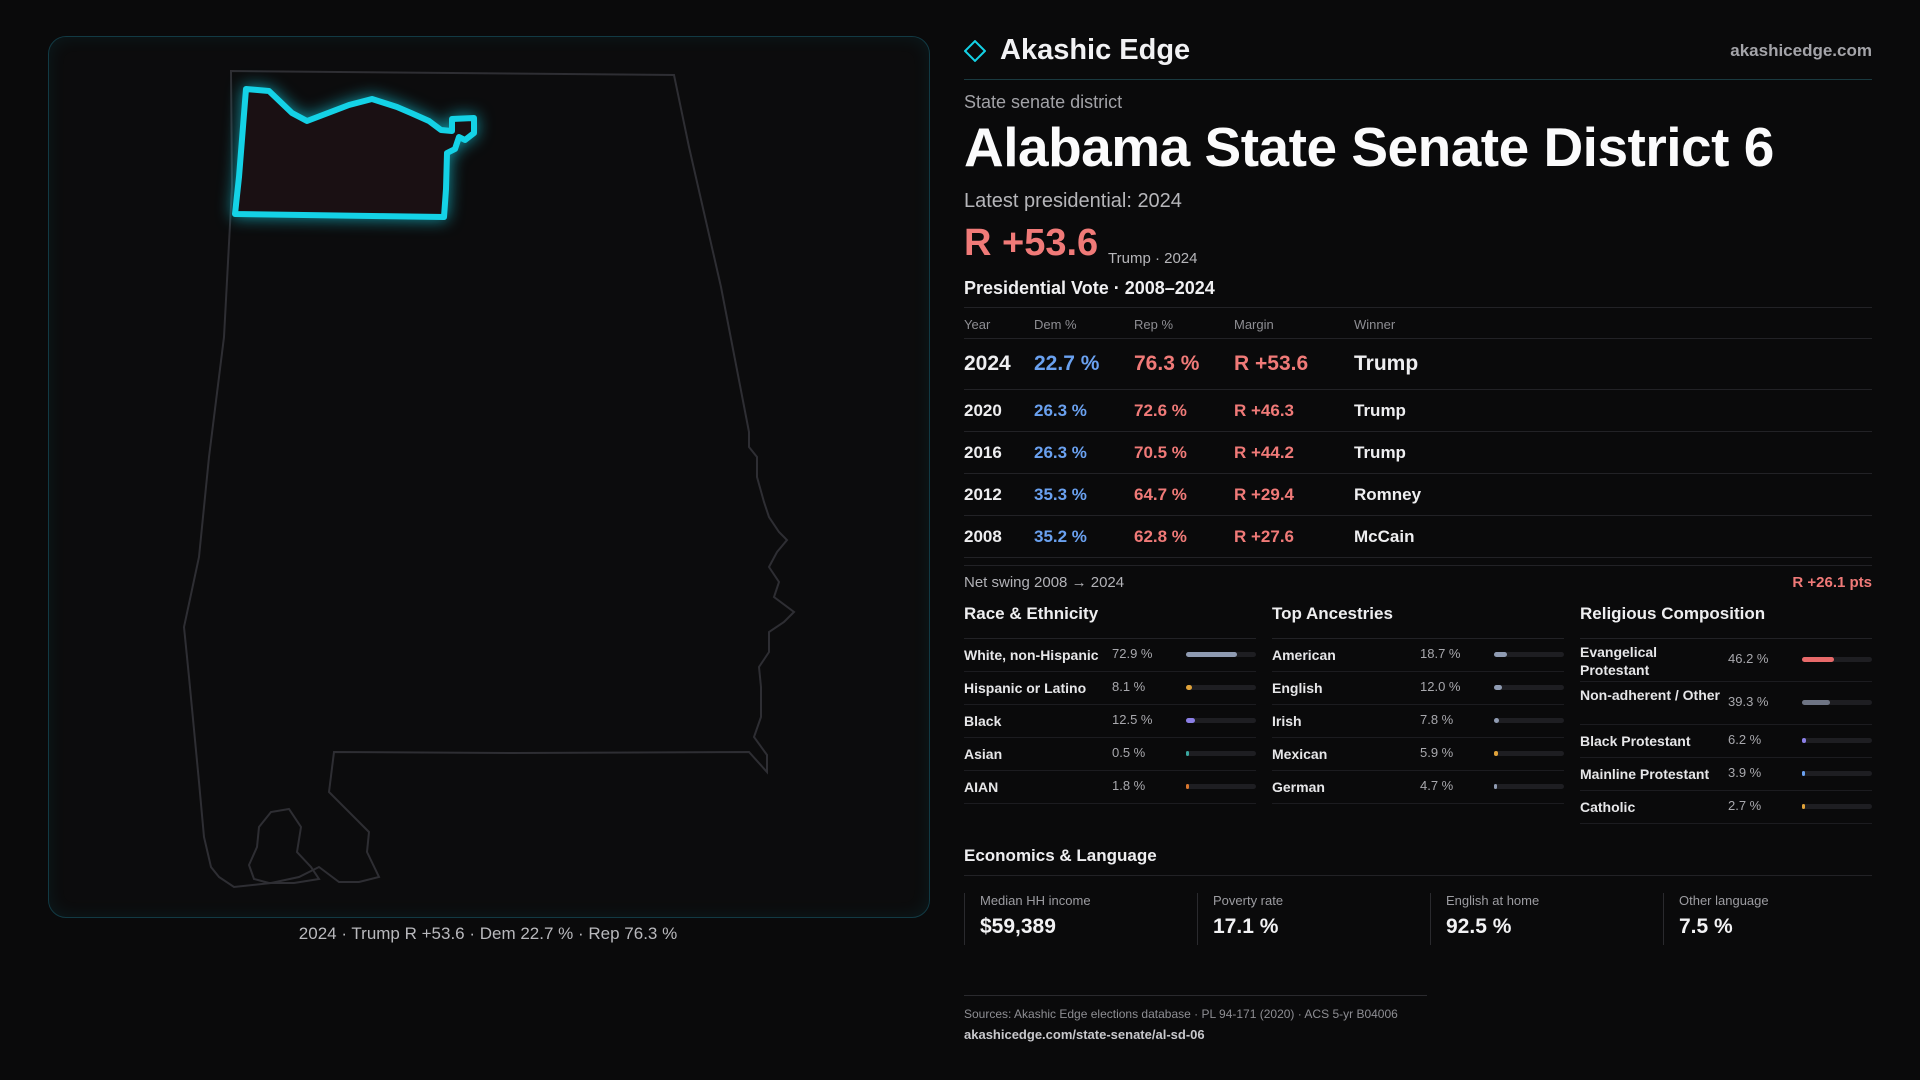 The width and height of the screenshot is (1920, 1080). I want to click on cell-winner: McCain, so click(1384, 536).